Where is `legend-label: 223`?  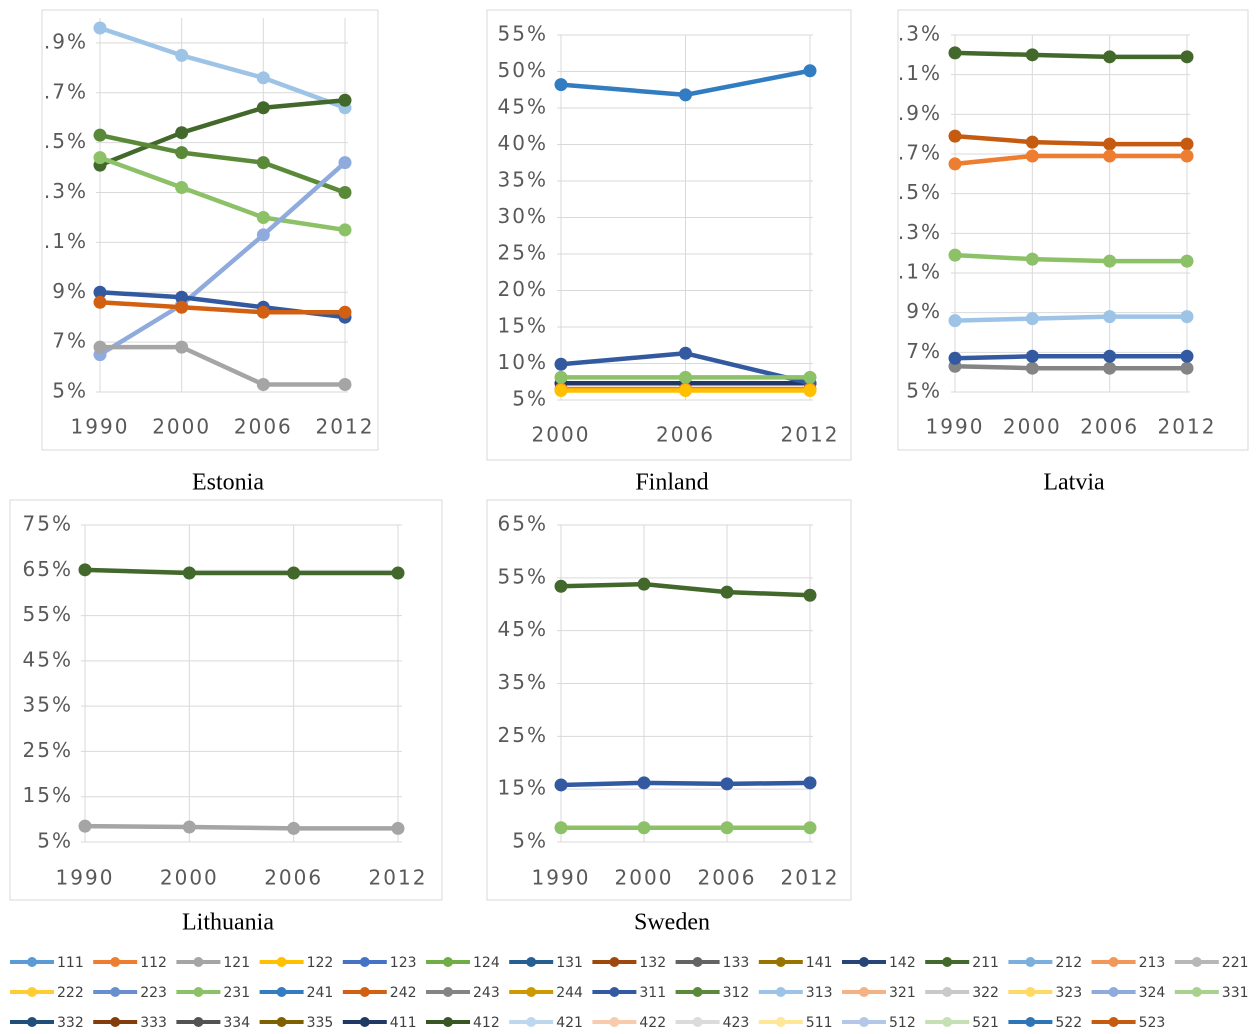 legend-label: 223 is located at coordinates (153, 993).